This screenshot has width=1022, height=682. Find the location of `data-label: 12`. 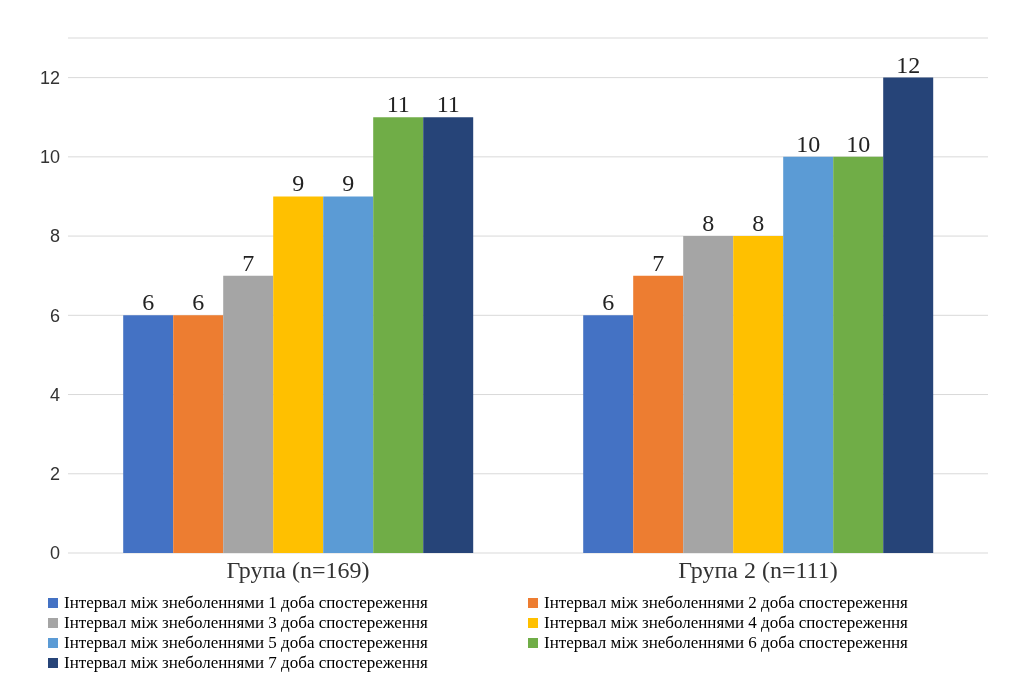

data-label: 12 is located at coordinates (908, 64).